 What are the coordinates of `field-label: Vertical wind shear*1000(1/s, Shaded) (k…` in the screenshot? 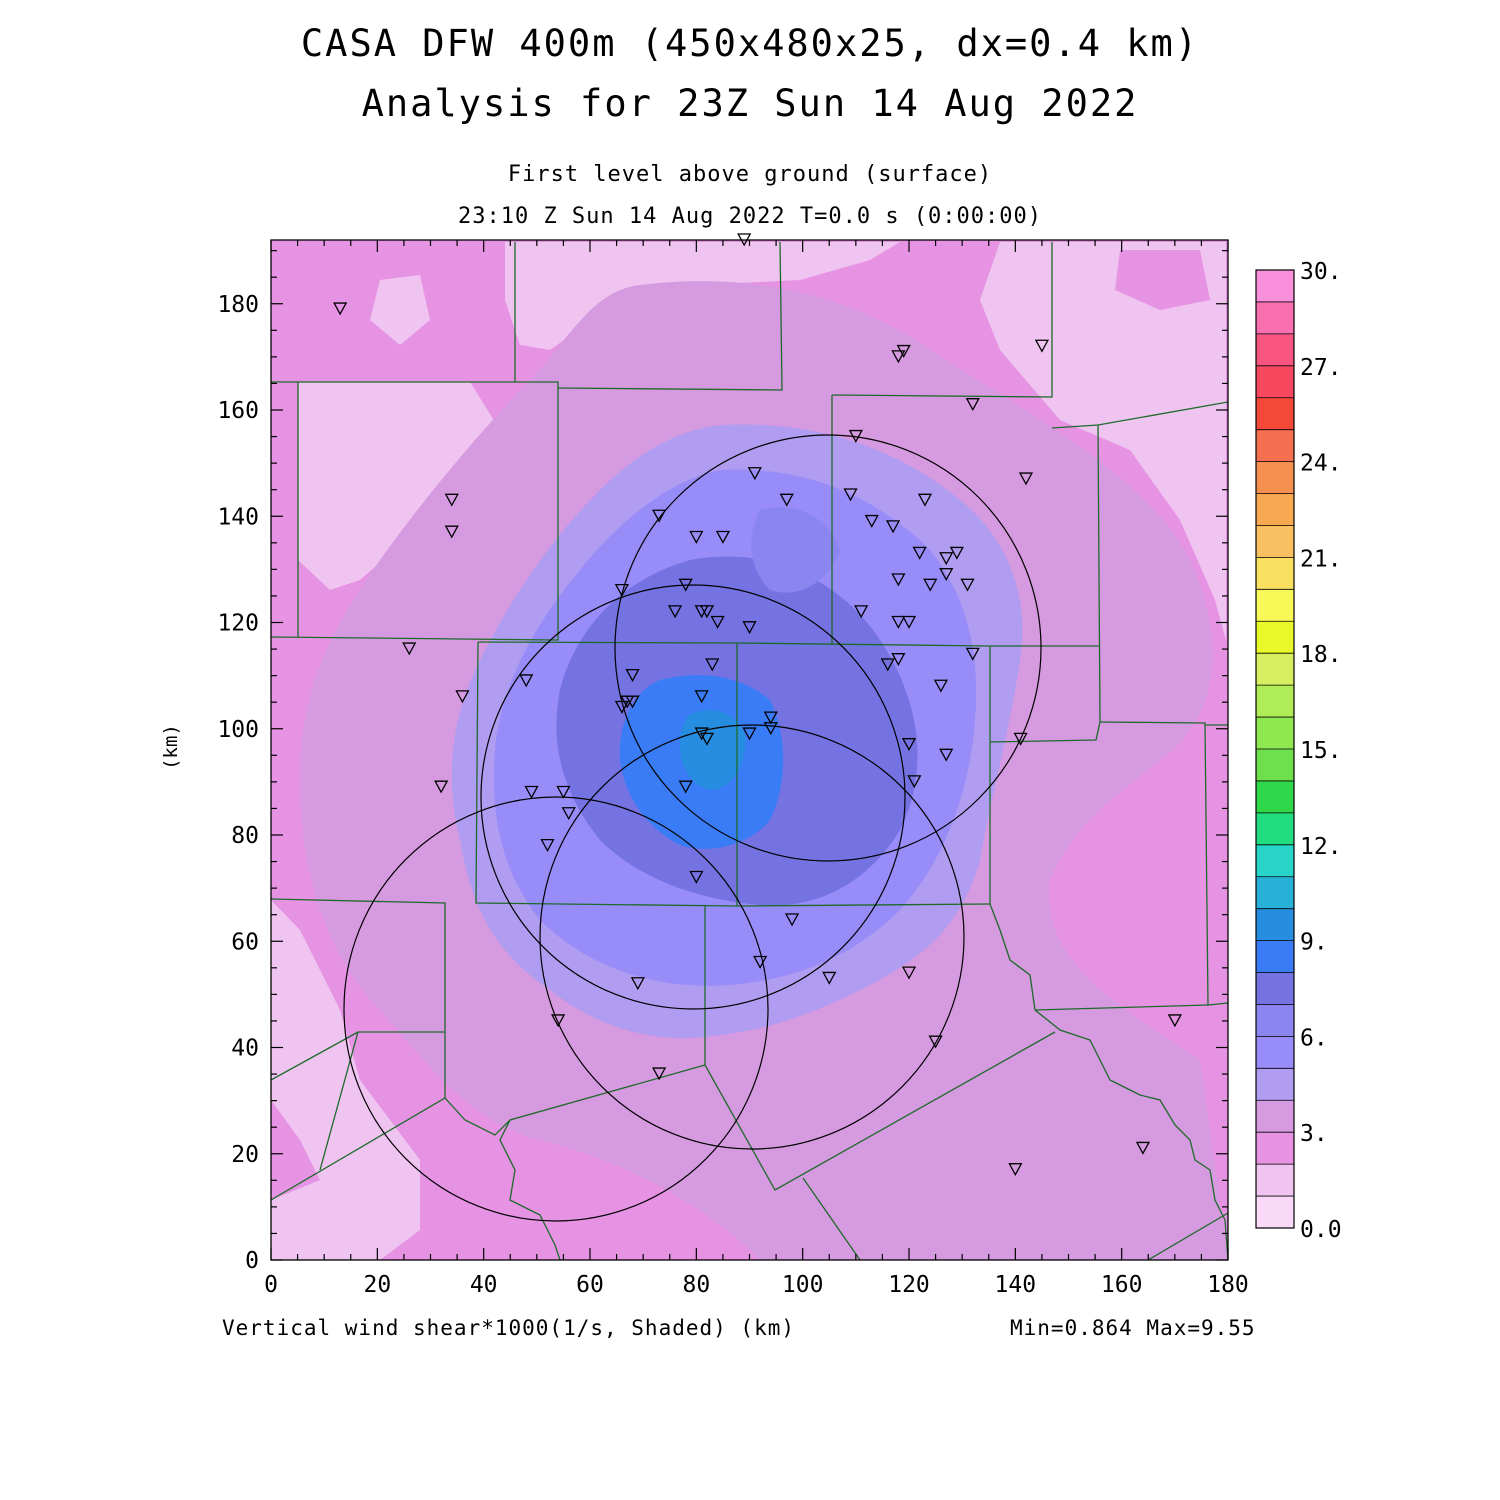 It's located at (509, 1328).